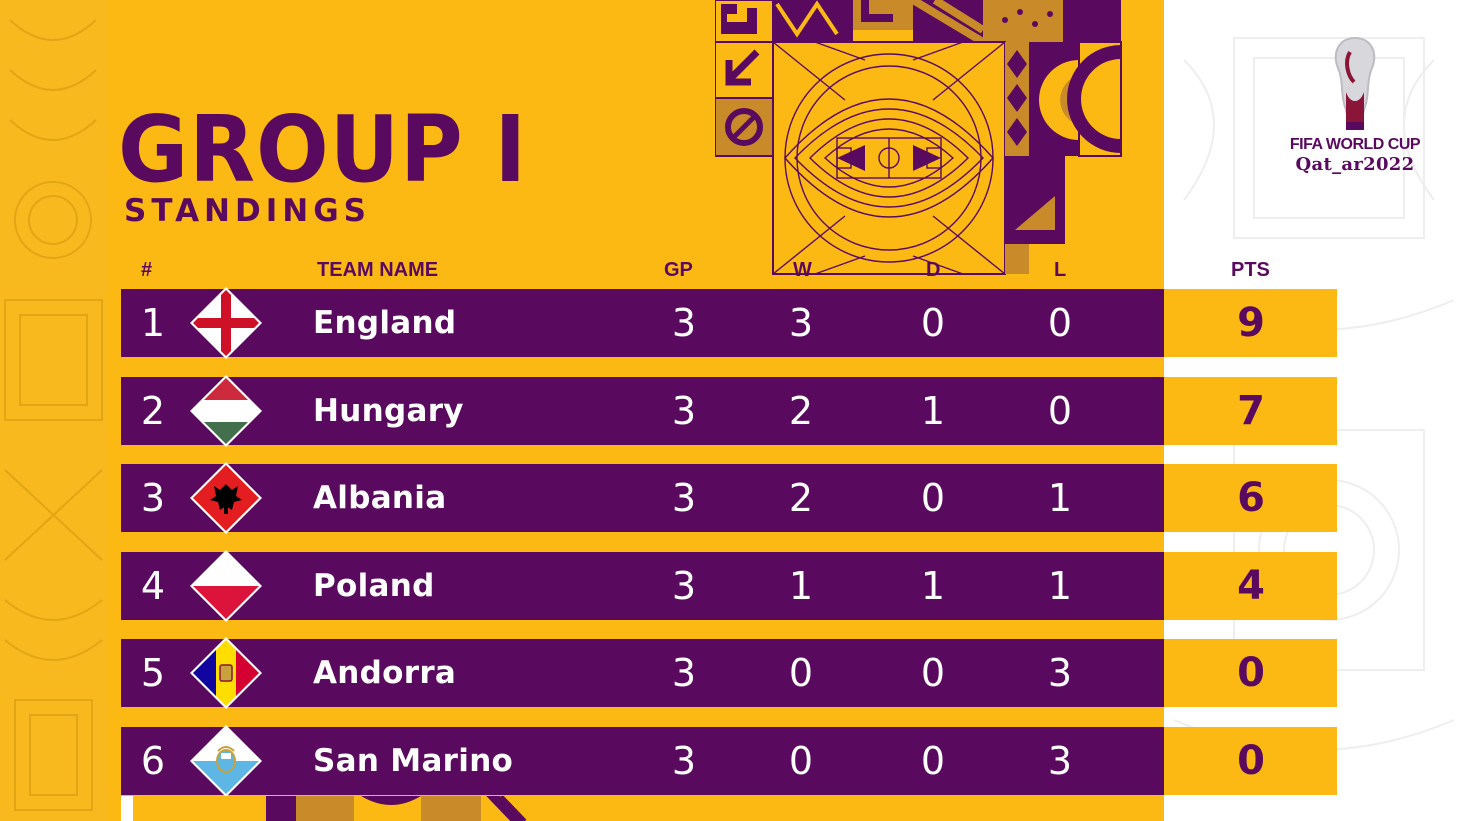  I want to click on world-cup-logo: FIFA WORLD CUP Qat_ar2022, so click(1355, 107).